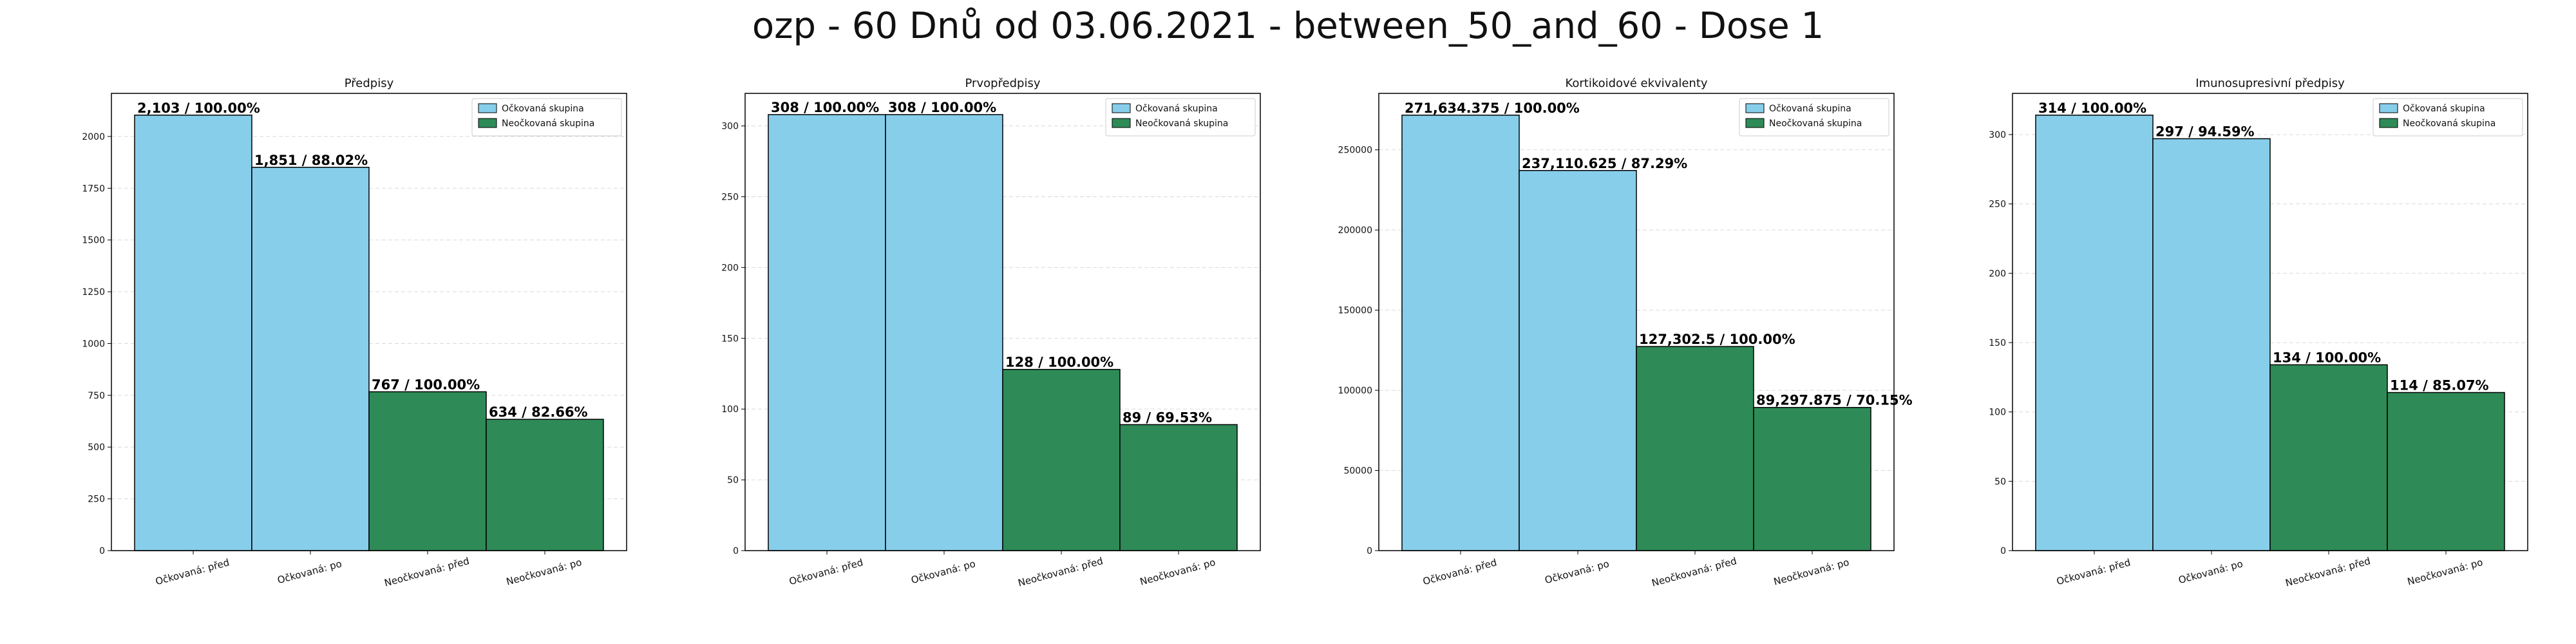 The image size is (2576, 644). Describe the element at coordinates (1834, 400) in the screenshot. I see `bar-value-label: 89,297.875 / 70.15%` at that location.